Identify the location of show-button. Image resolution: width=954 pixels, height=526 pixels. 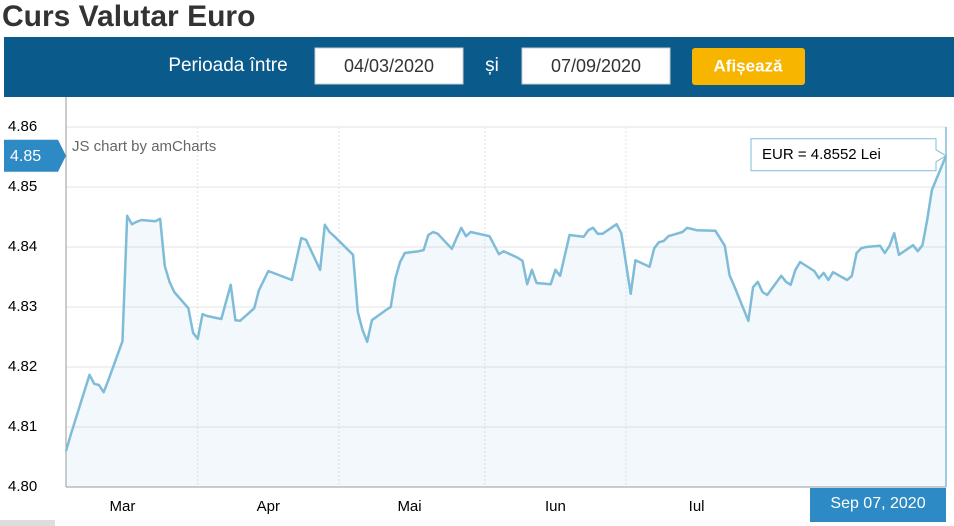
(748, 66).